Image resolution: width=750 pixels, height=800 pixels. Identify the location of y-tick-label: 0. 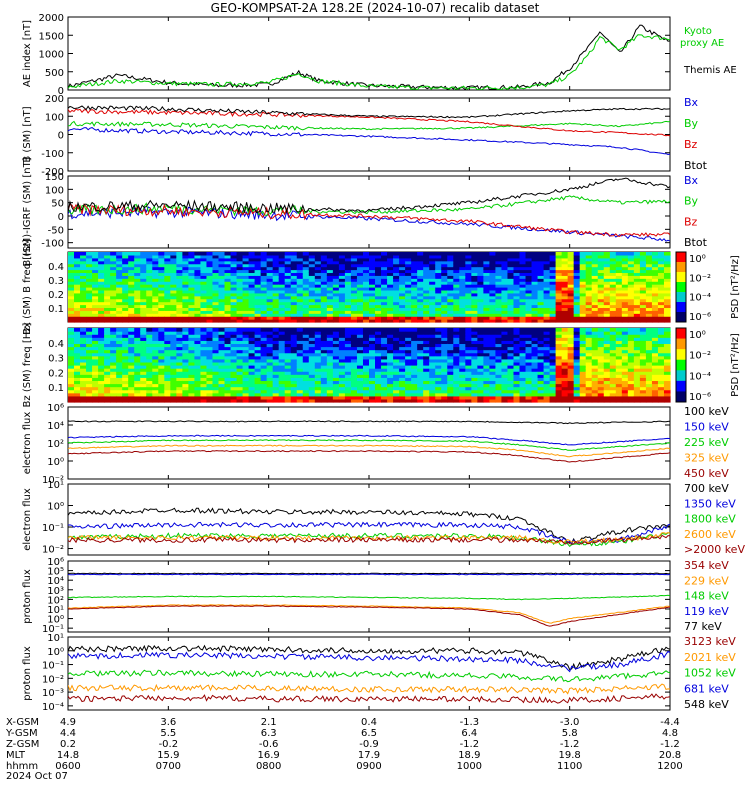
(61, 136).